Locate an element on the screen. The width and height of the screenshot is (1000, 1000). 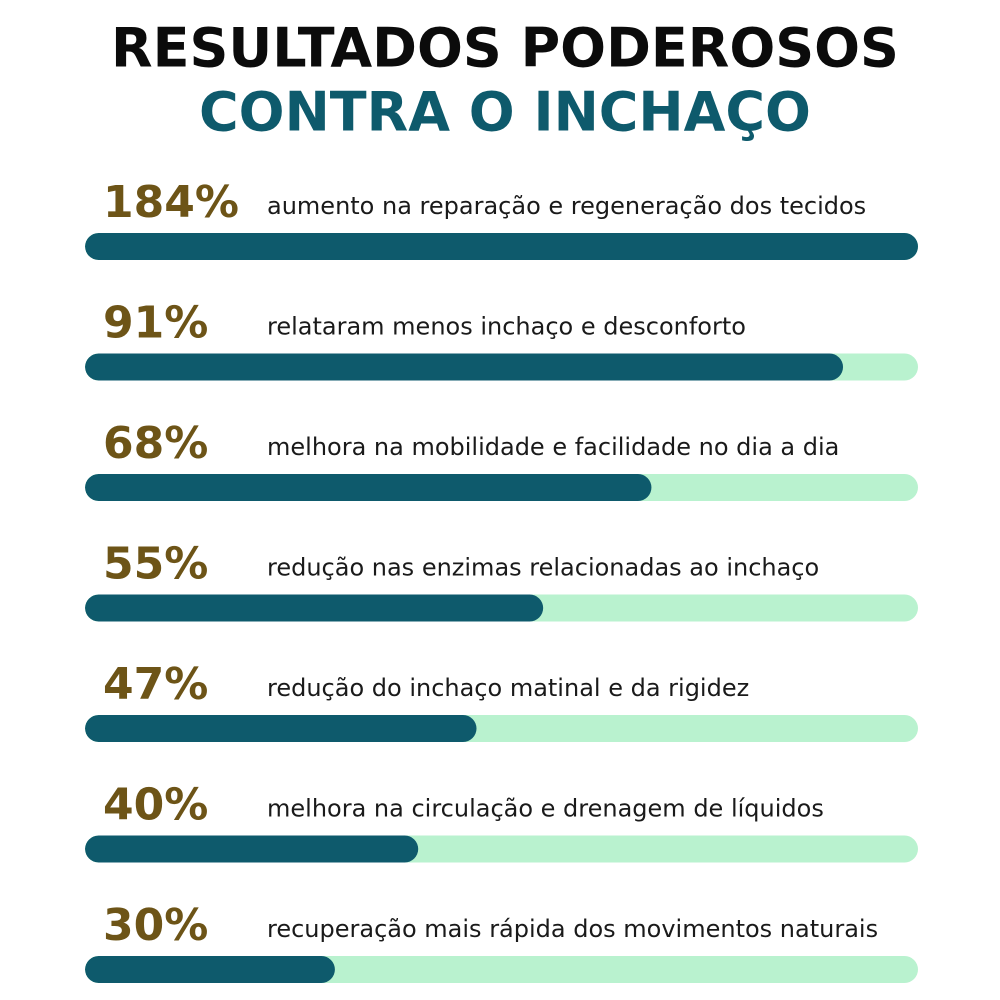
value-label: 55% is located at coordinates (155, 564).